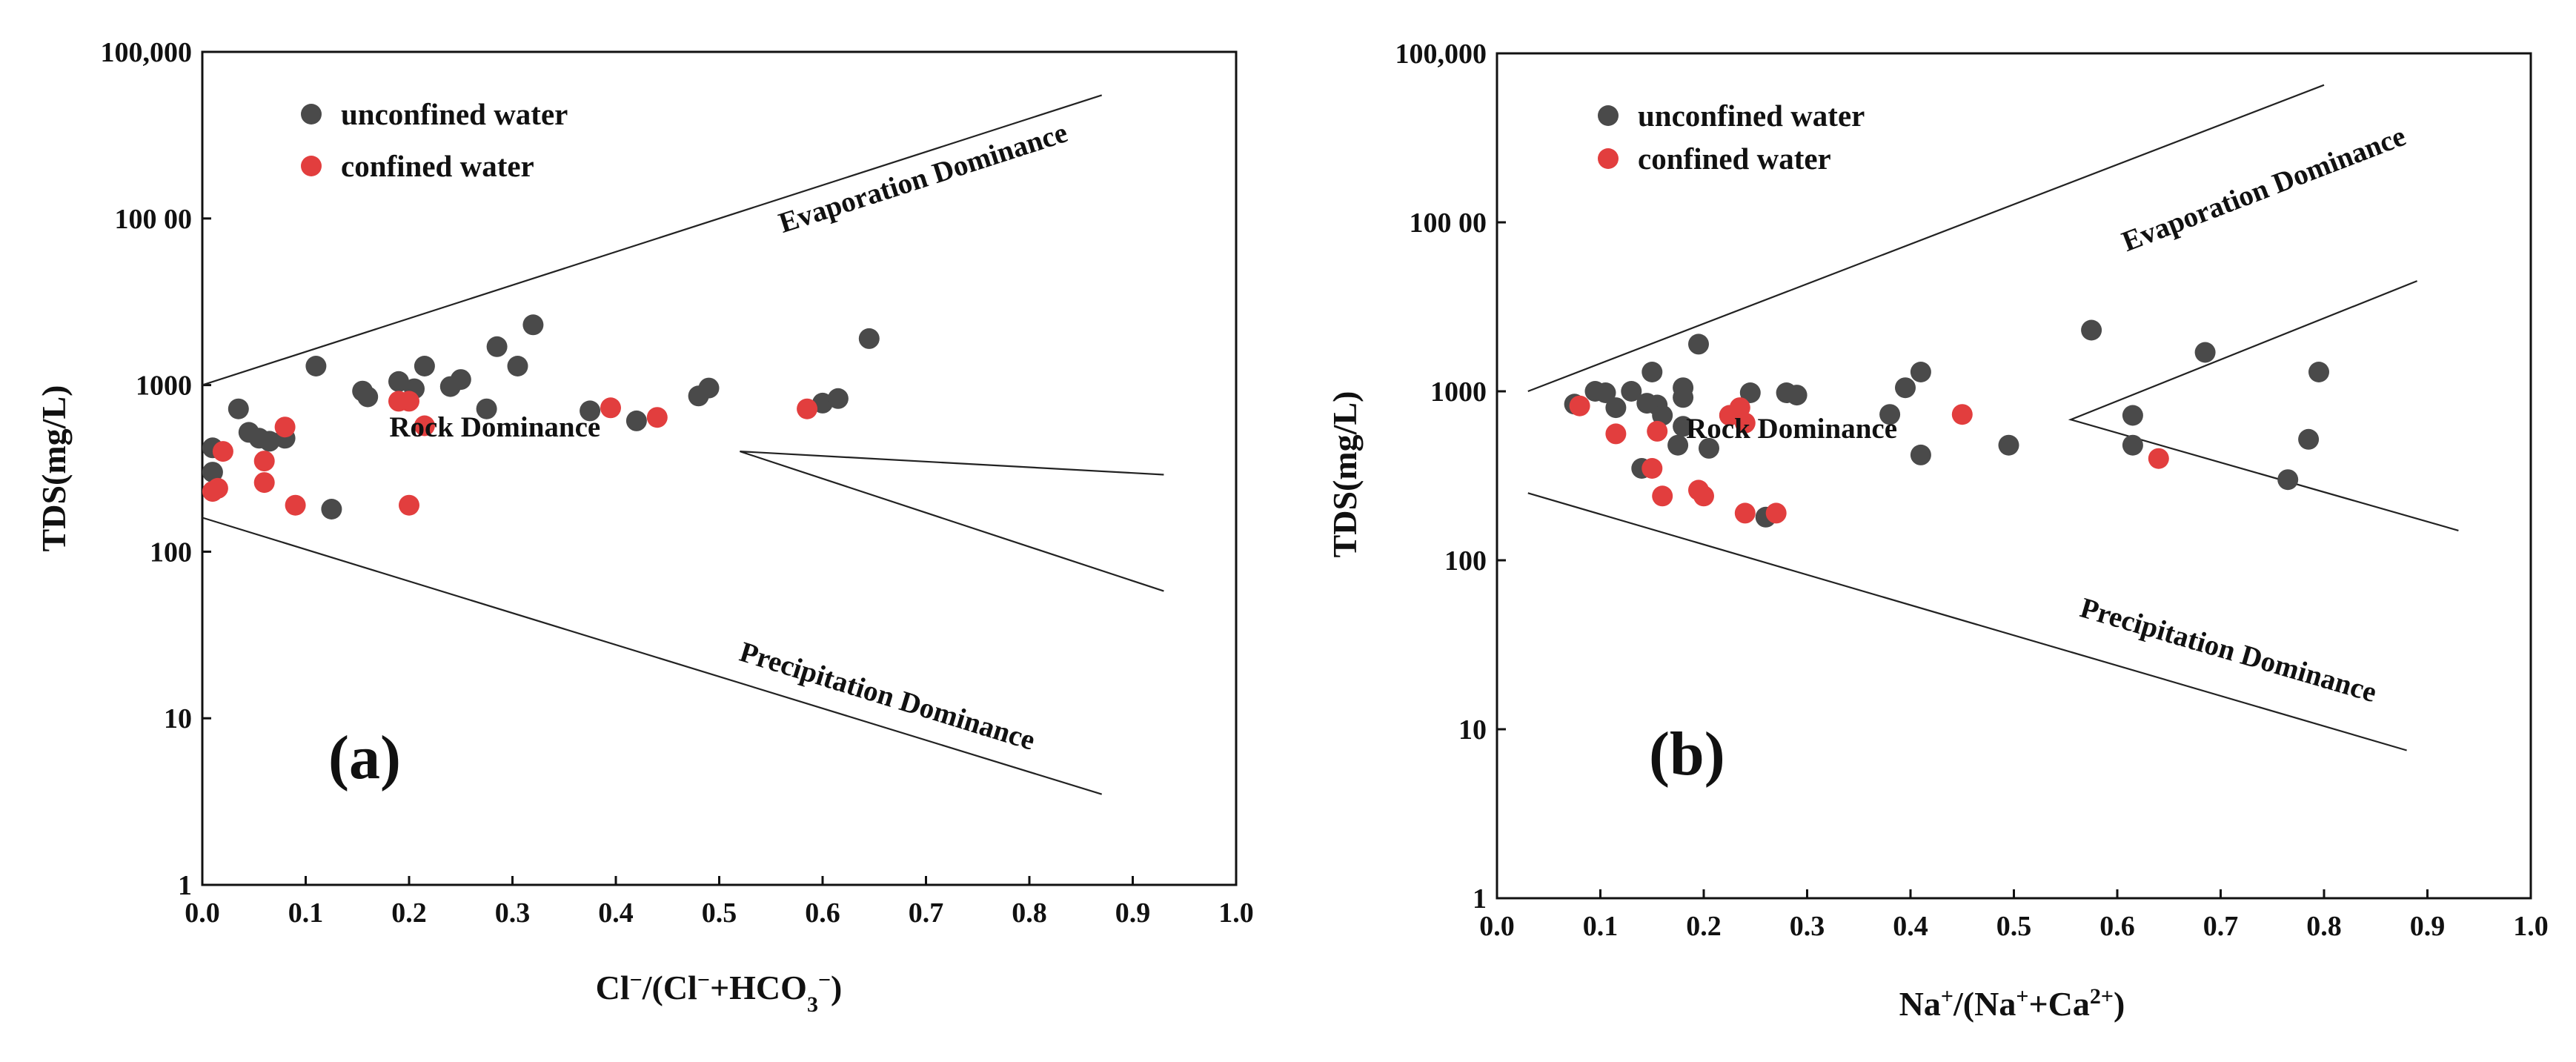 Image resolution: width=2576 pixels, height=1062 pixels. Describe the element at coordinates (2221, 927) in the screenshot. I see `x-tick-label: 0.7` at that location.